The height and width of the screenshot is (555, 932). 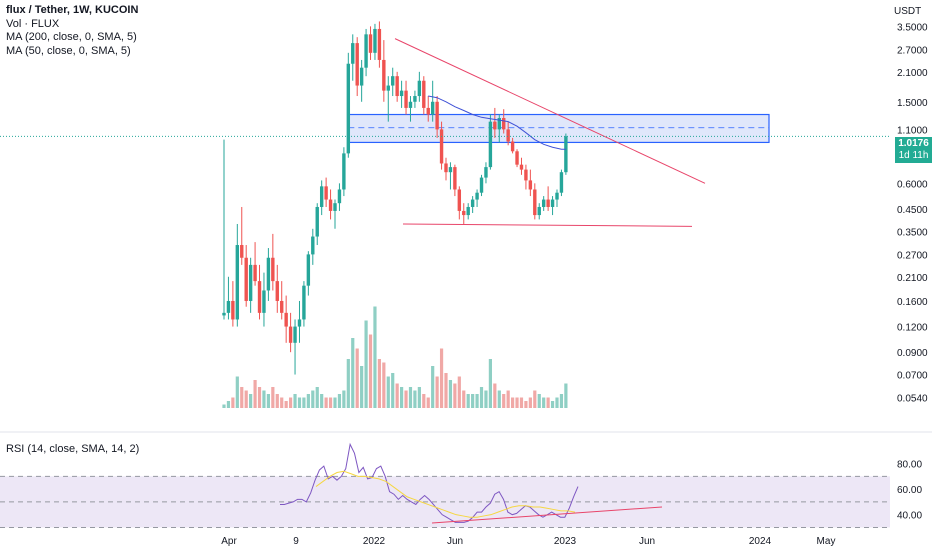 What do you see at coordinates (229, 541) in the screenshot?
I see `time-tick-label: Apr` at bounding box center [229, 541].